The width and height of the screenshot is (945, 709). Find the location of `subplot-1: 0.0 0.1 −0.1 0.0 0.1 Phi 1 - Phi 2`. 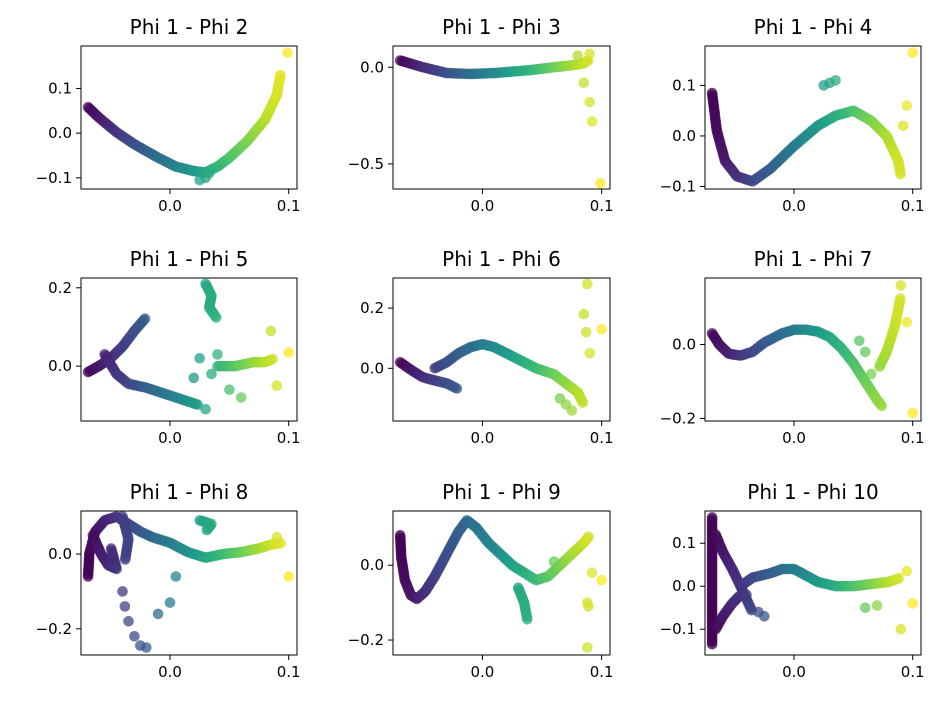

subplot-1: 0.0 0.1 −0.1 0.0 0.1 Phi 1 - Phi 2 is located at coordinates (168, 115).